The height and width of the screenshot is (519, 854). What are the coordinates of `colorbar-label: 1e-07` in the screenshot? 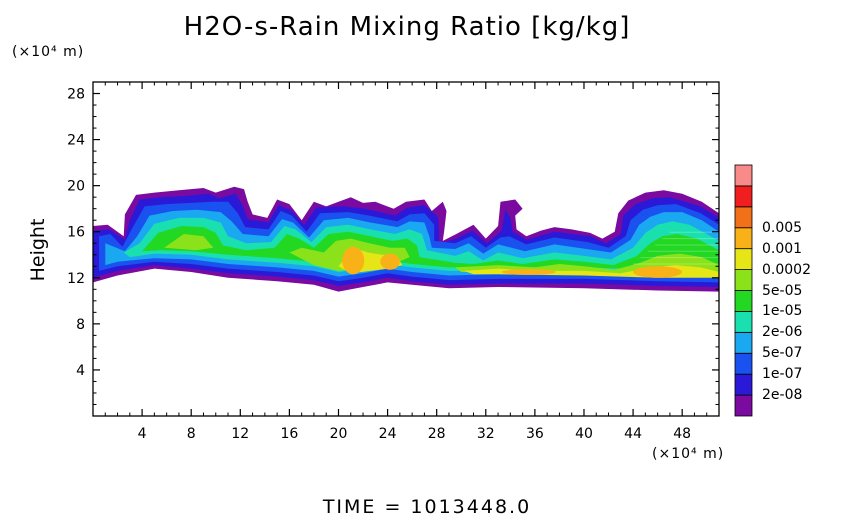 It's located at (782, 374).